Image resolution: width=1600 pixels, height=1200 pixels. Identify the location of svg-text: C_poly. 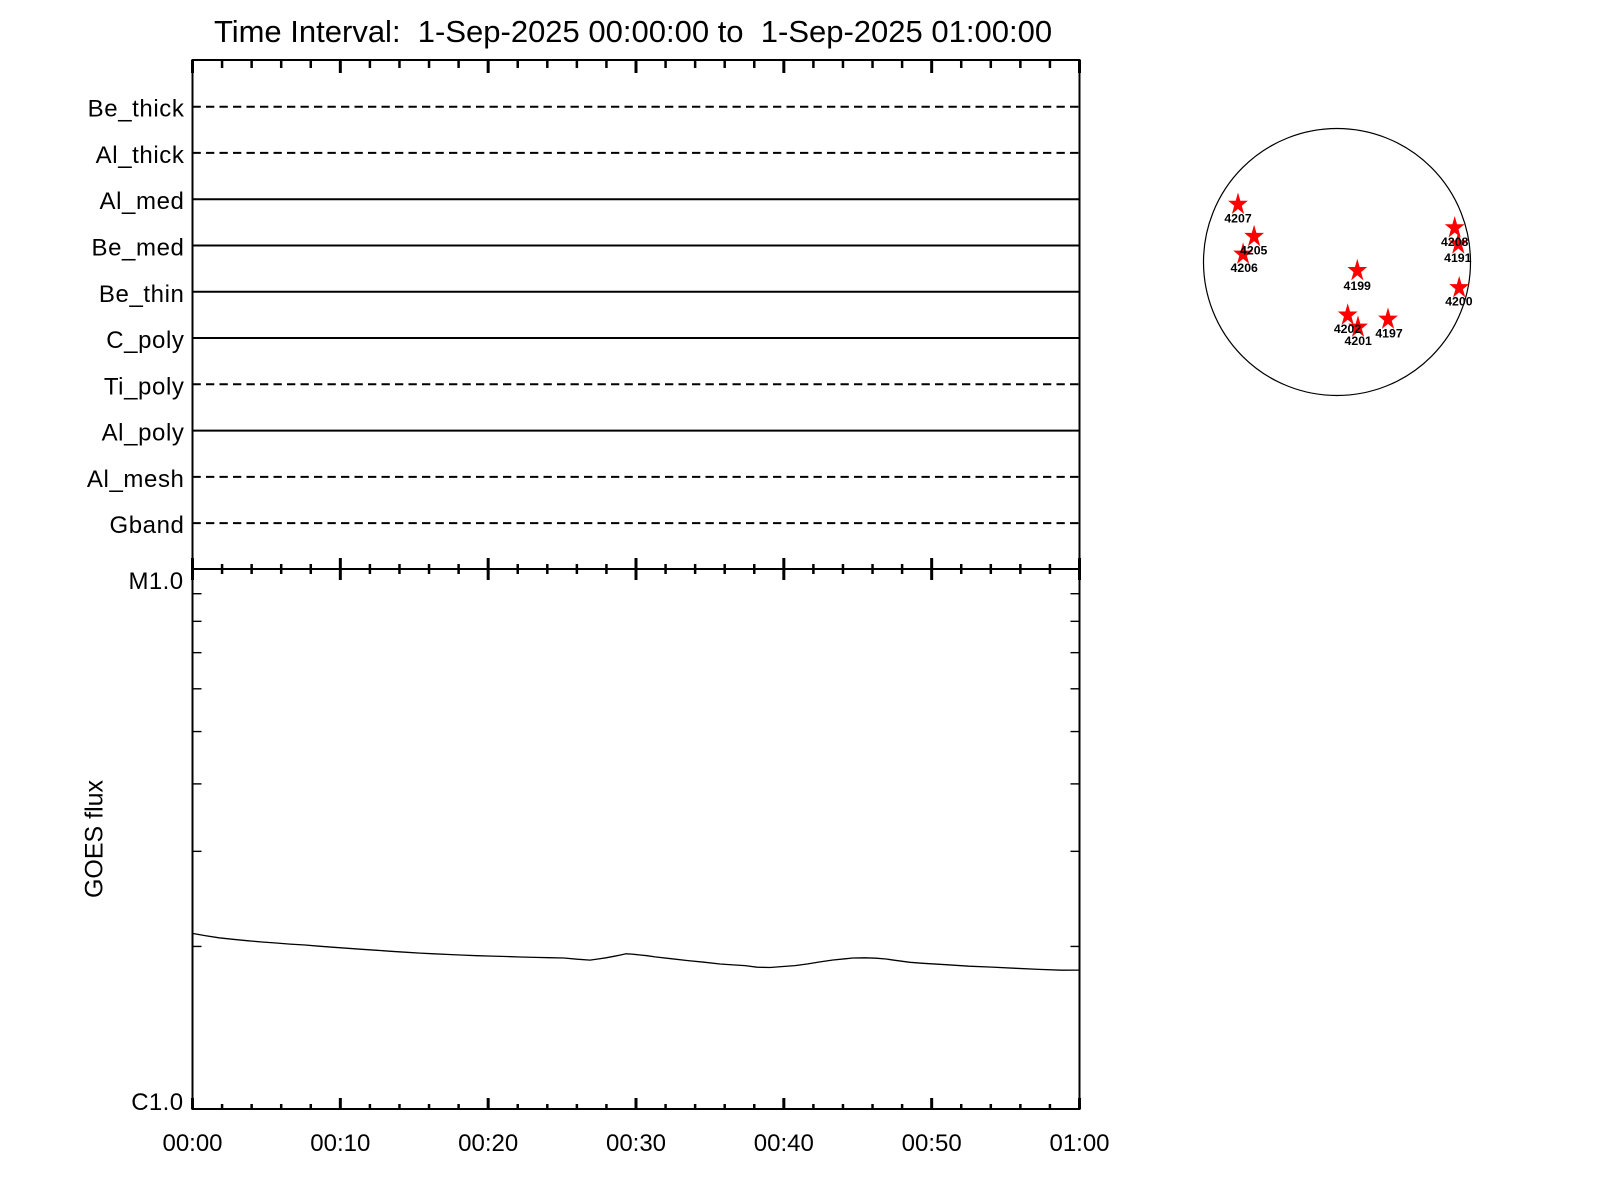
(145, 340).